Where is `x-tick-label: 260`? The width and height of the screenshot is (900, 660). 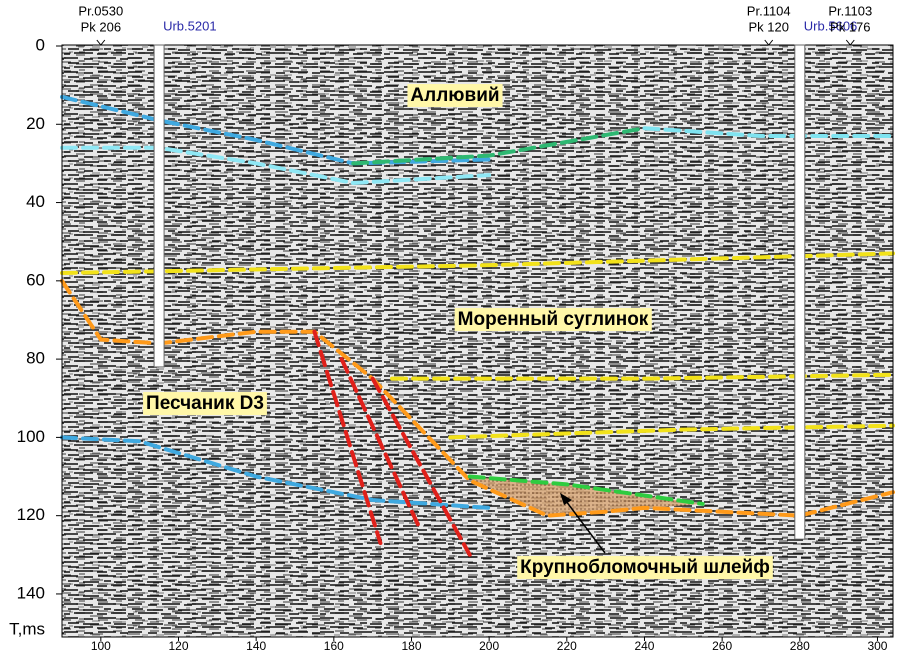 x-tick-label: 260 is located at coordinates (722, 646).